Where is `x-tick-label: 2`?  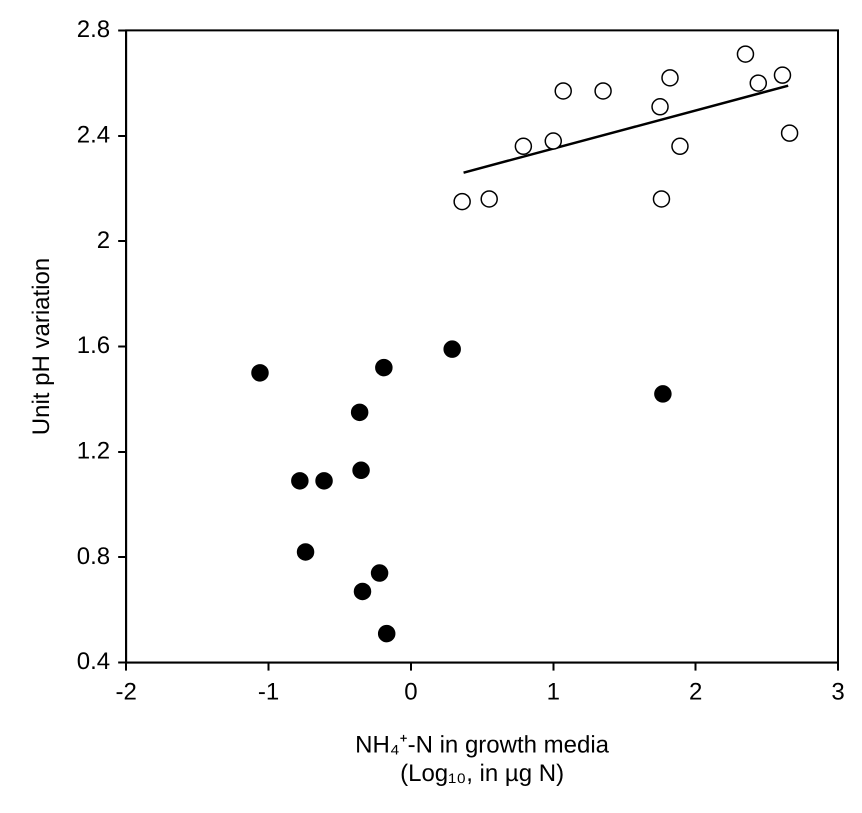 x-tick-label: 2 is located at coordinates (695, 692).